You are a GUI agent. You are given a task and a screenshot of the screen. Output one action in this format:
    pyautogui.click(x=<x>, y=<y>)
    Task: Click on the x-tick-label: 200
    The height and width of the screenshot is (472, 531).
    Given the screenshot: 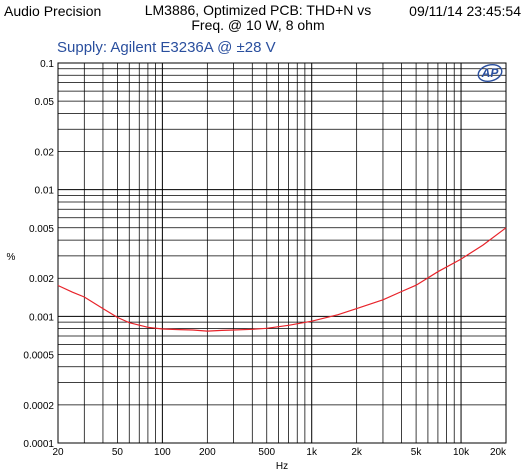 What is the action you would take?
    pyautogui.click(x=207, y=452)
    